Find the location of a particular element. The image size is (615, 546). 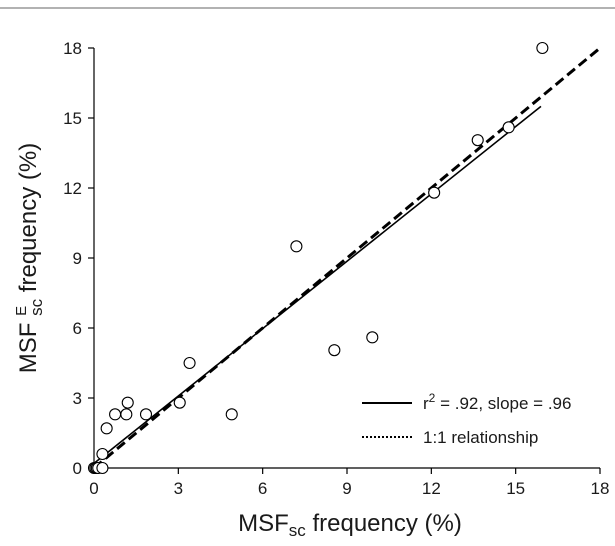

x-tick-label: 6 is located at coordinates (262, 488).